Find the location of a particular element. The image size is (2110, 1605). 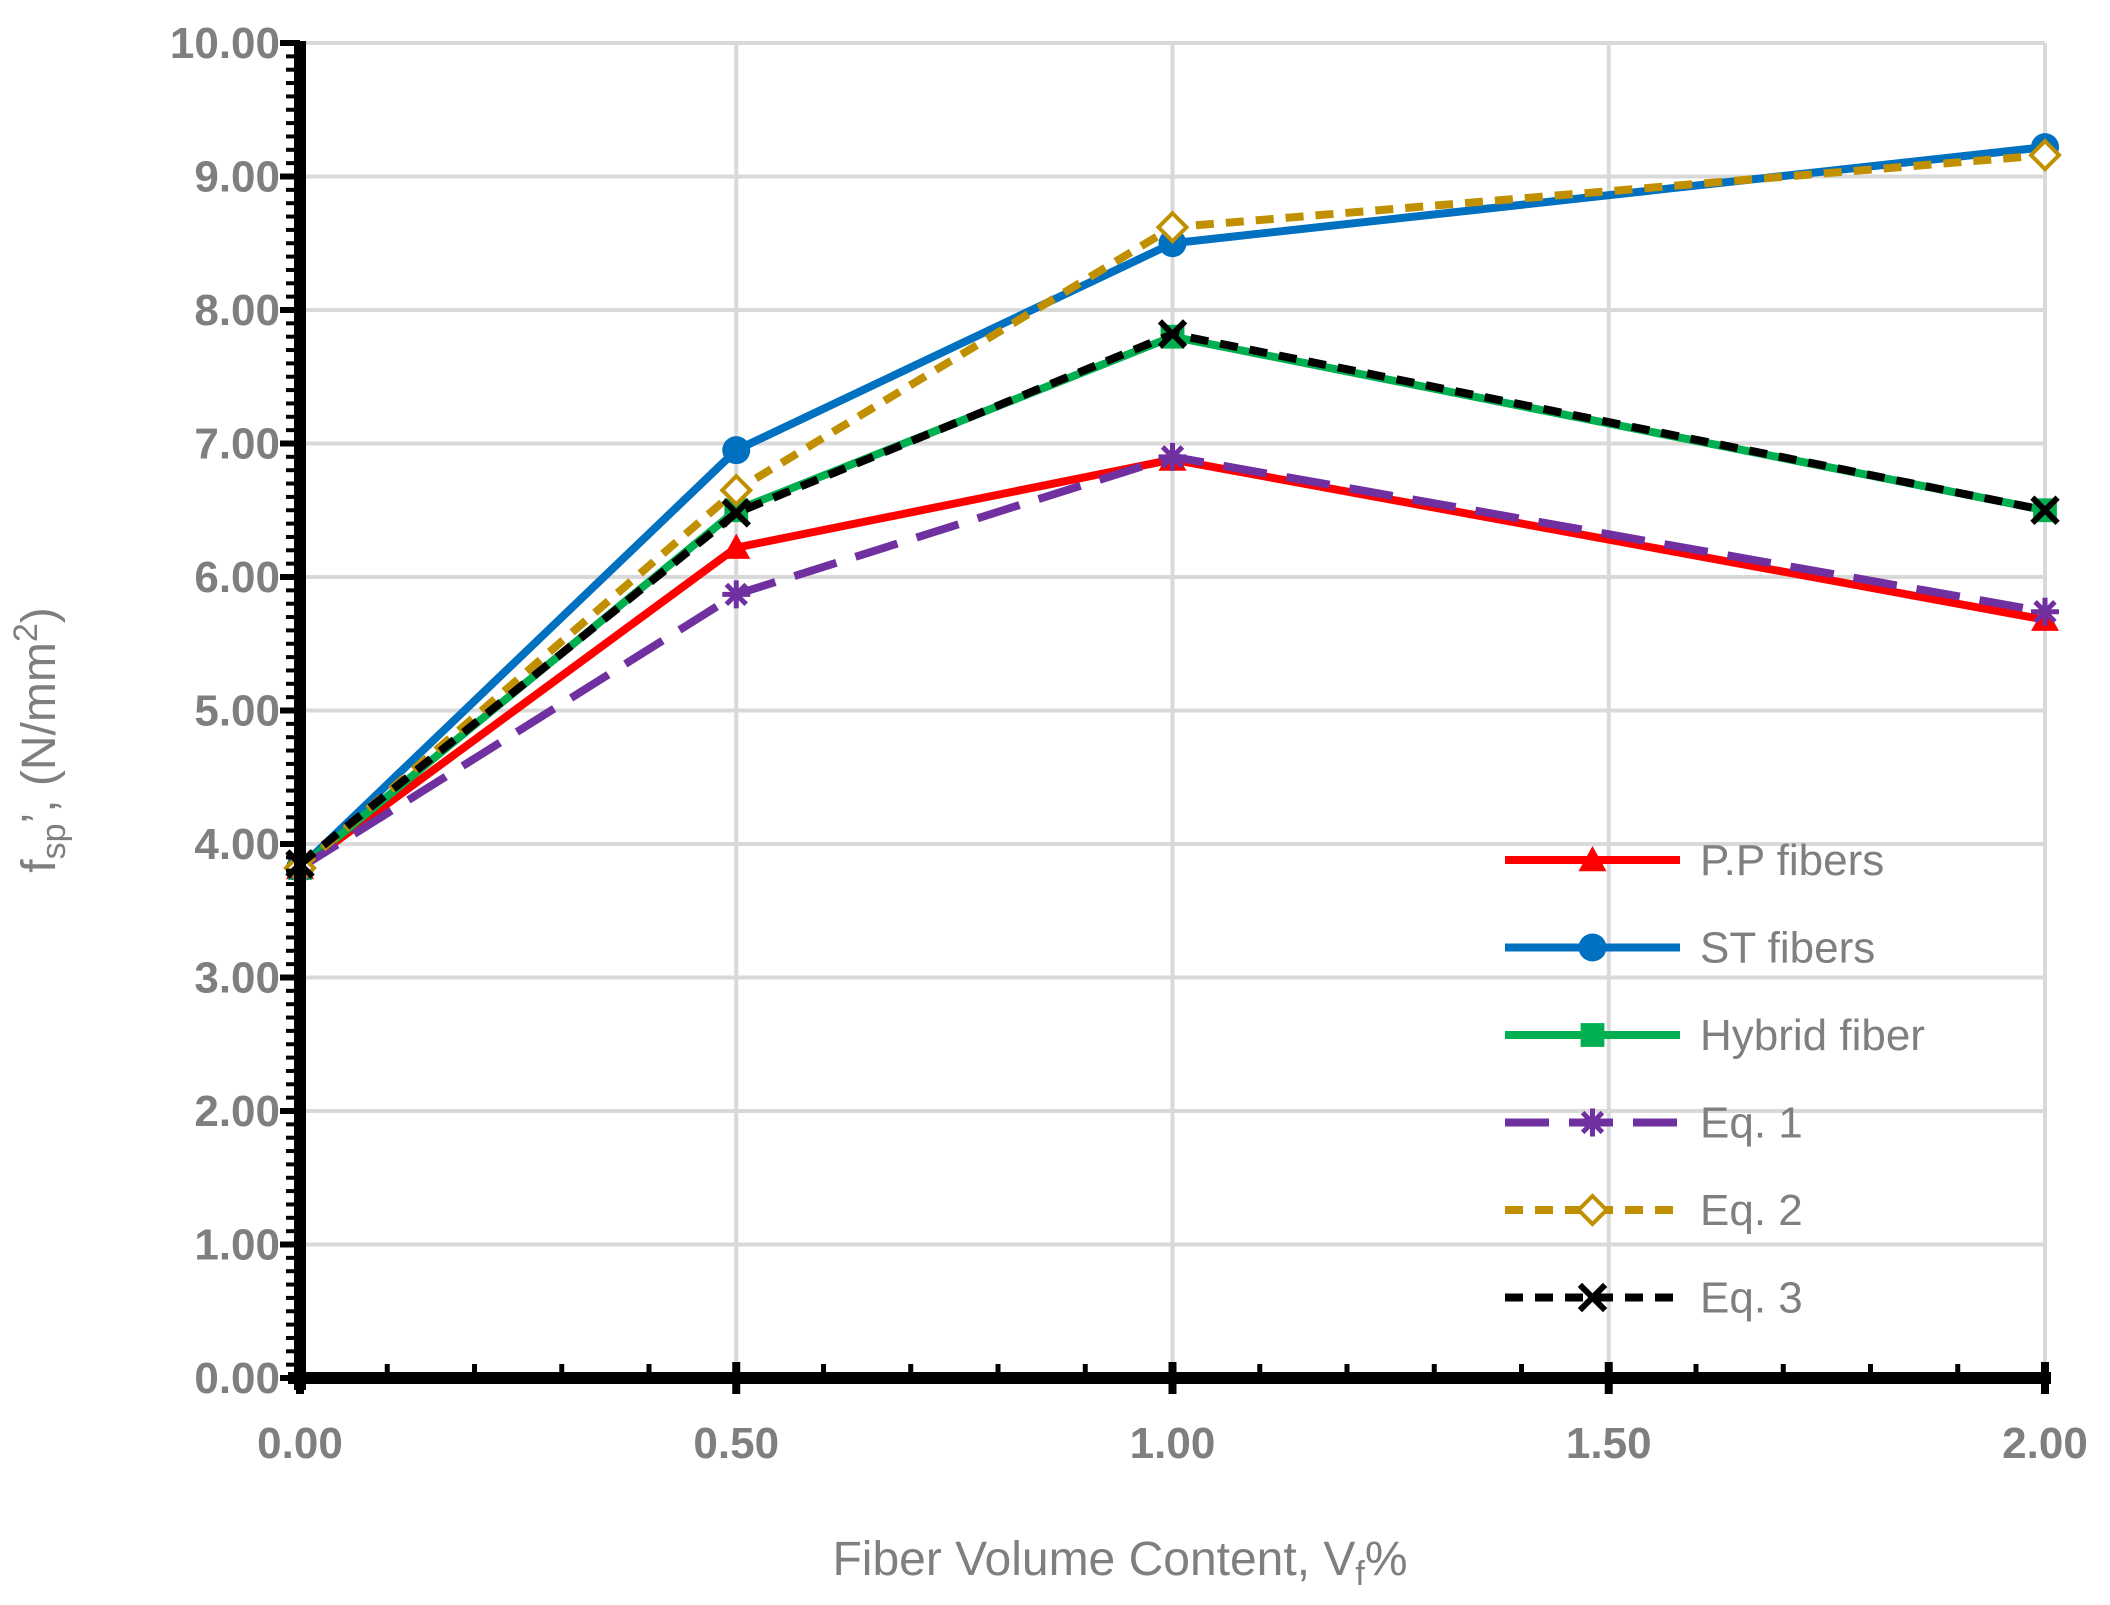

legend-item: P.P fibers is located at coordinates (1694, 860).